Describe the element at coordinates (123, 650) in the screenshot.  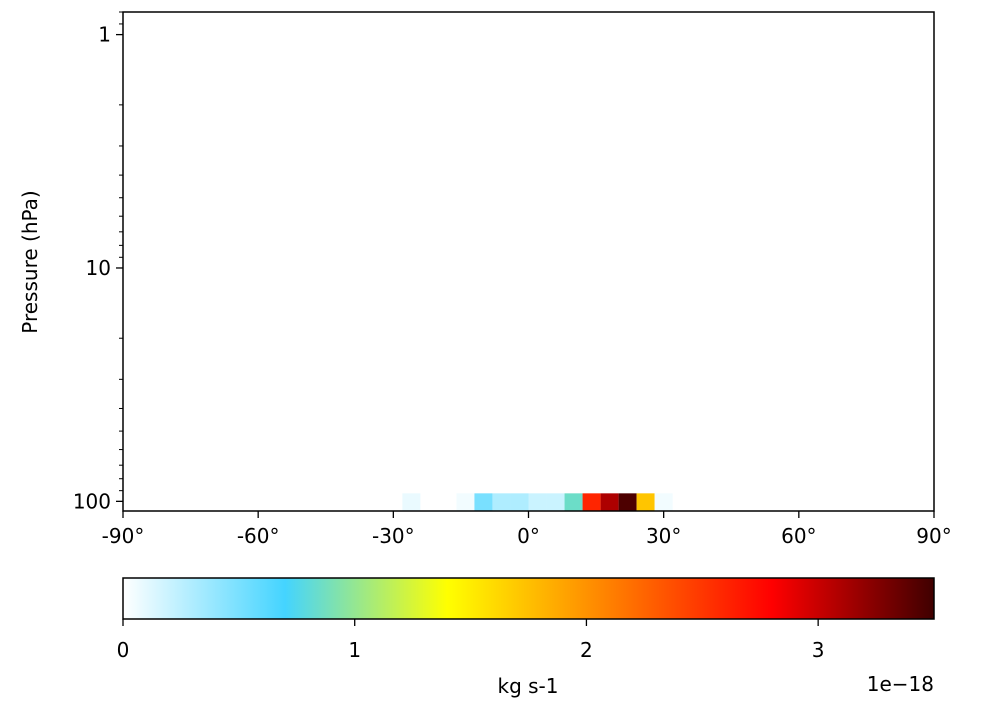
I see `colorbar-tick-label: 0` at that location.